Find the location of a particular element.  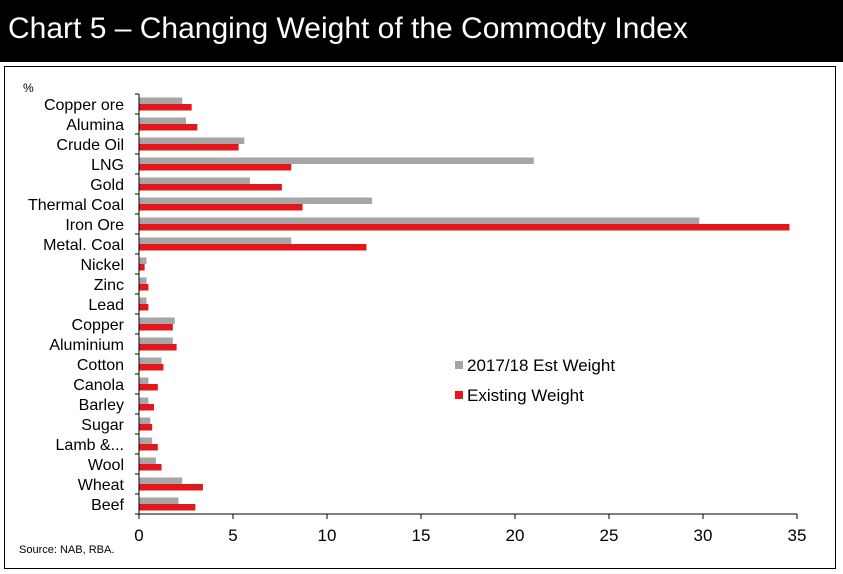

category-label: Gold is located at coordinates (107, 185).